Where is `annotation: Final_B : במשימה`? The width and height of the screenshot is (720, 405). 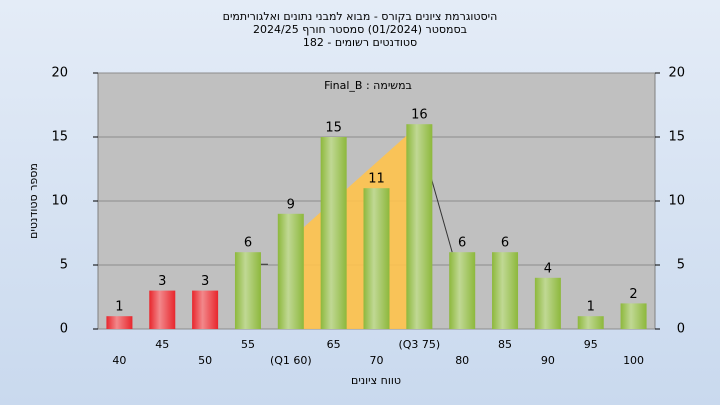 annotation: Final_B : במשימה is located at coordinates (368, 85).